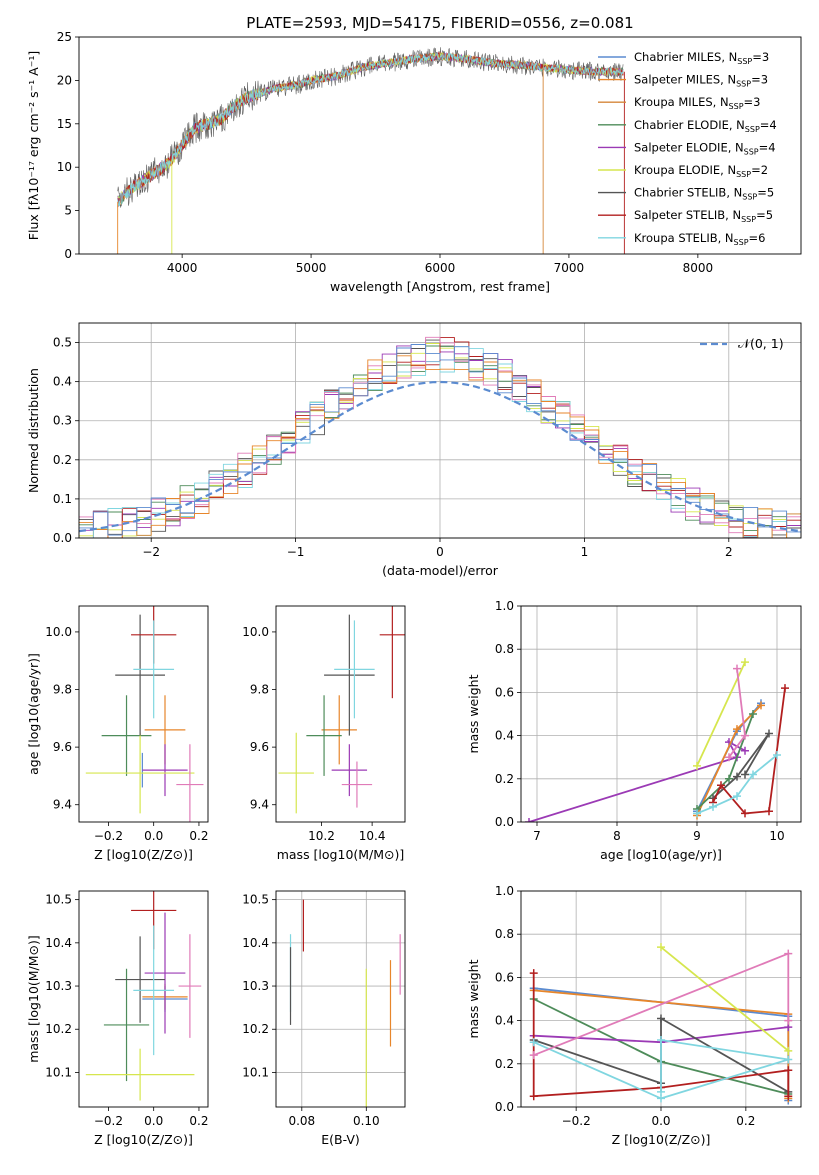 Image resolution: width=819 pixels, height=1175 pixels. Describe the element at coordinates (704, 194) in the screenshot. I see `legend-entry: Chabrier STELIB, NSSP=5` at that location.